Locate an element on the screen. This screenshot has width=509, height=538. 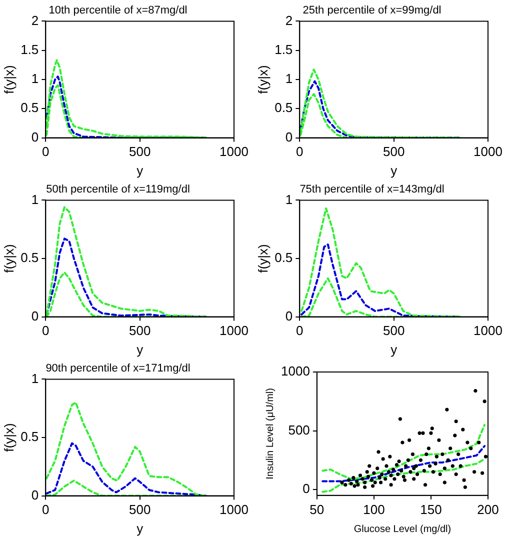
x-tick-label: 200 is located at coordinates (488, 509).